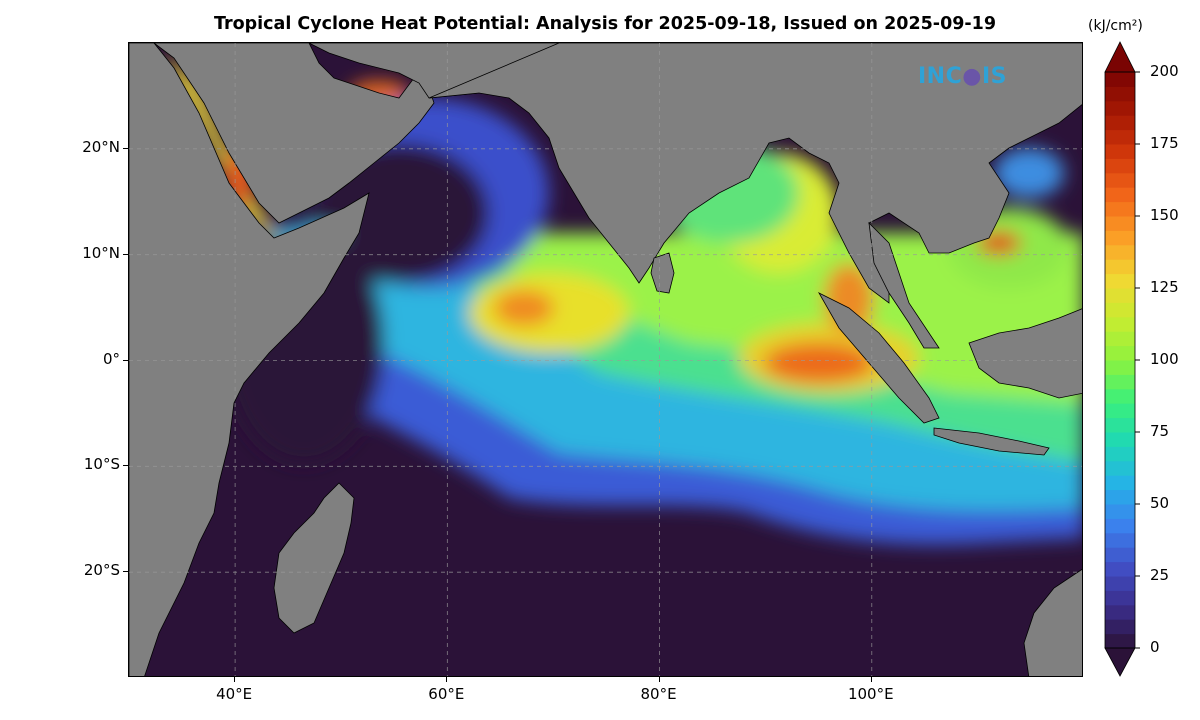 The height and width of the screenshot is (720, 1200). Describe the element at coordinates (658, 694) in the screenshot. I see `lon-tick-label: 80°E` at that location.